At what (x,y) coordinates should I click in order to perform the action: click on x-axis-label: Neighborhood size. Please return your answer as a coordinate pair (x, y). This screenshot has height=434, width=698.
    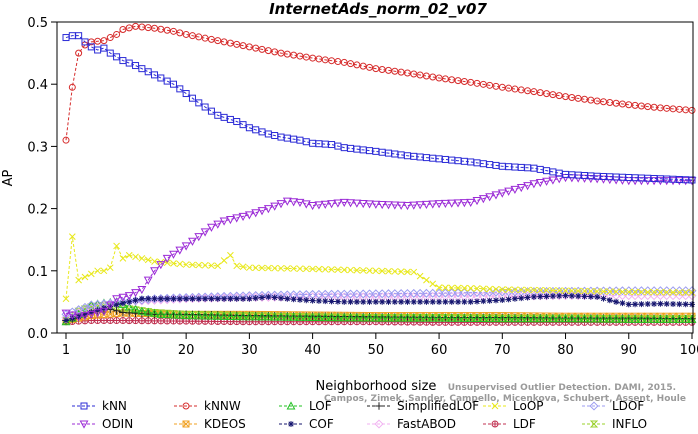
    Looking at the image, I should click on (376, 386).